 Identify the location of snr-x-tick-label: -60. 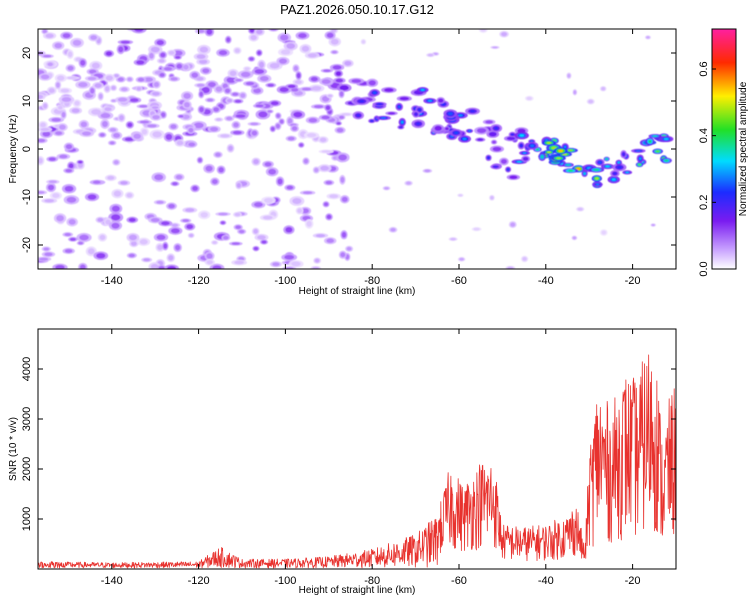
(459, 581).